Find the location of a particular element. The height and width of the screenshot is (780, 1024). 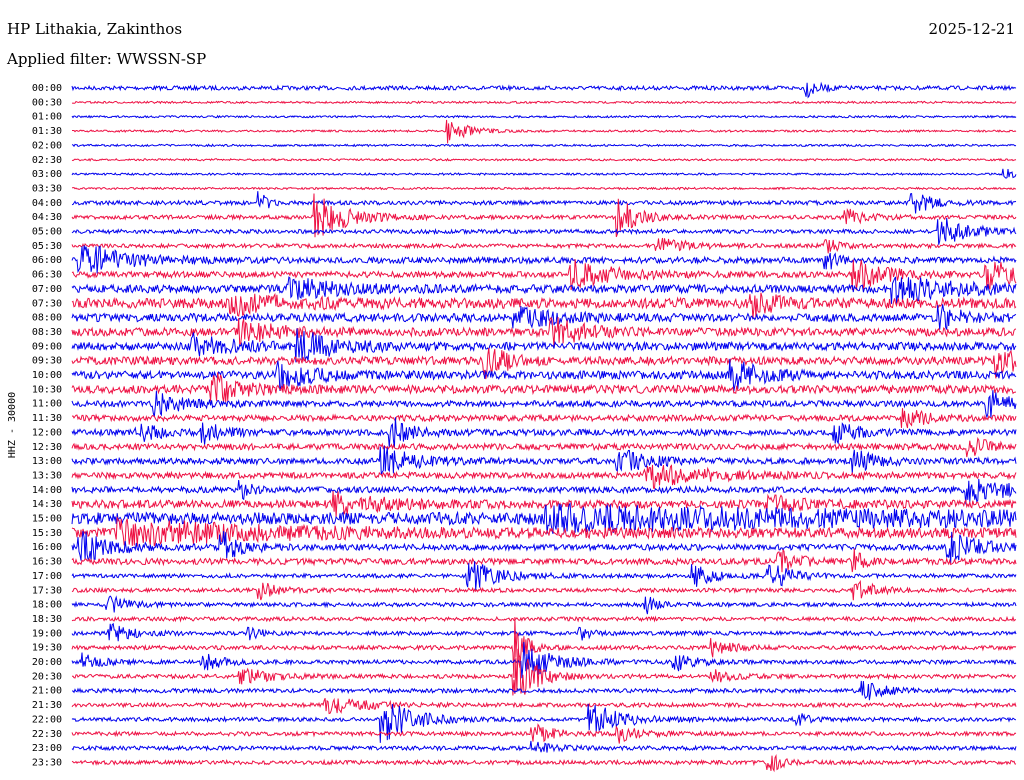

row-label: 21:30 is located at coordinates (47, 705).